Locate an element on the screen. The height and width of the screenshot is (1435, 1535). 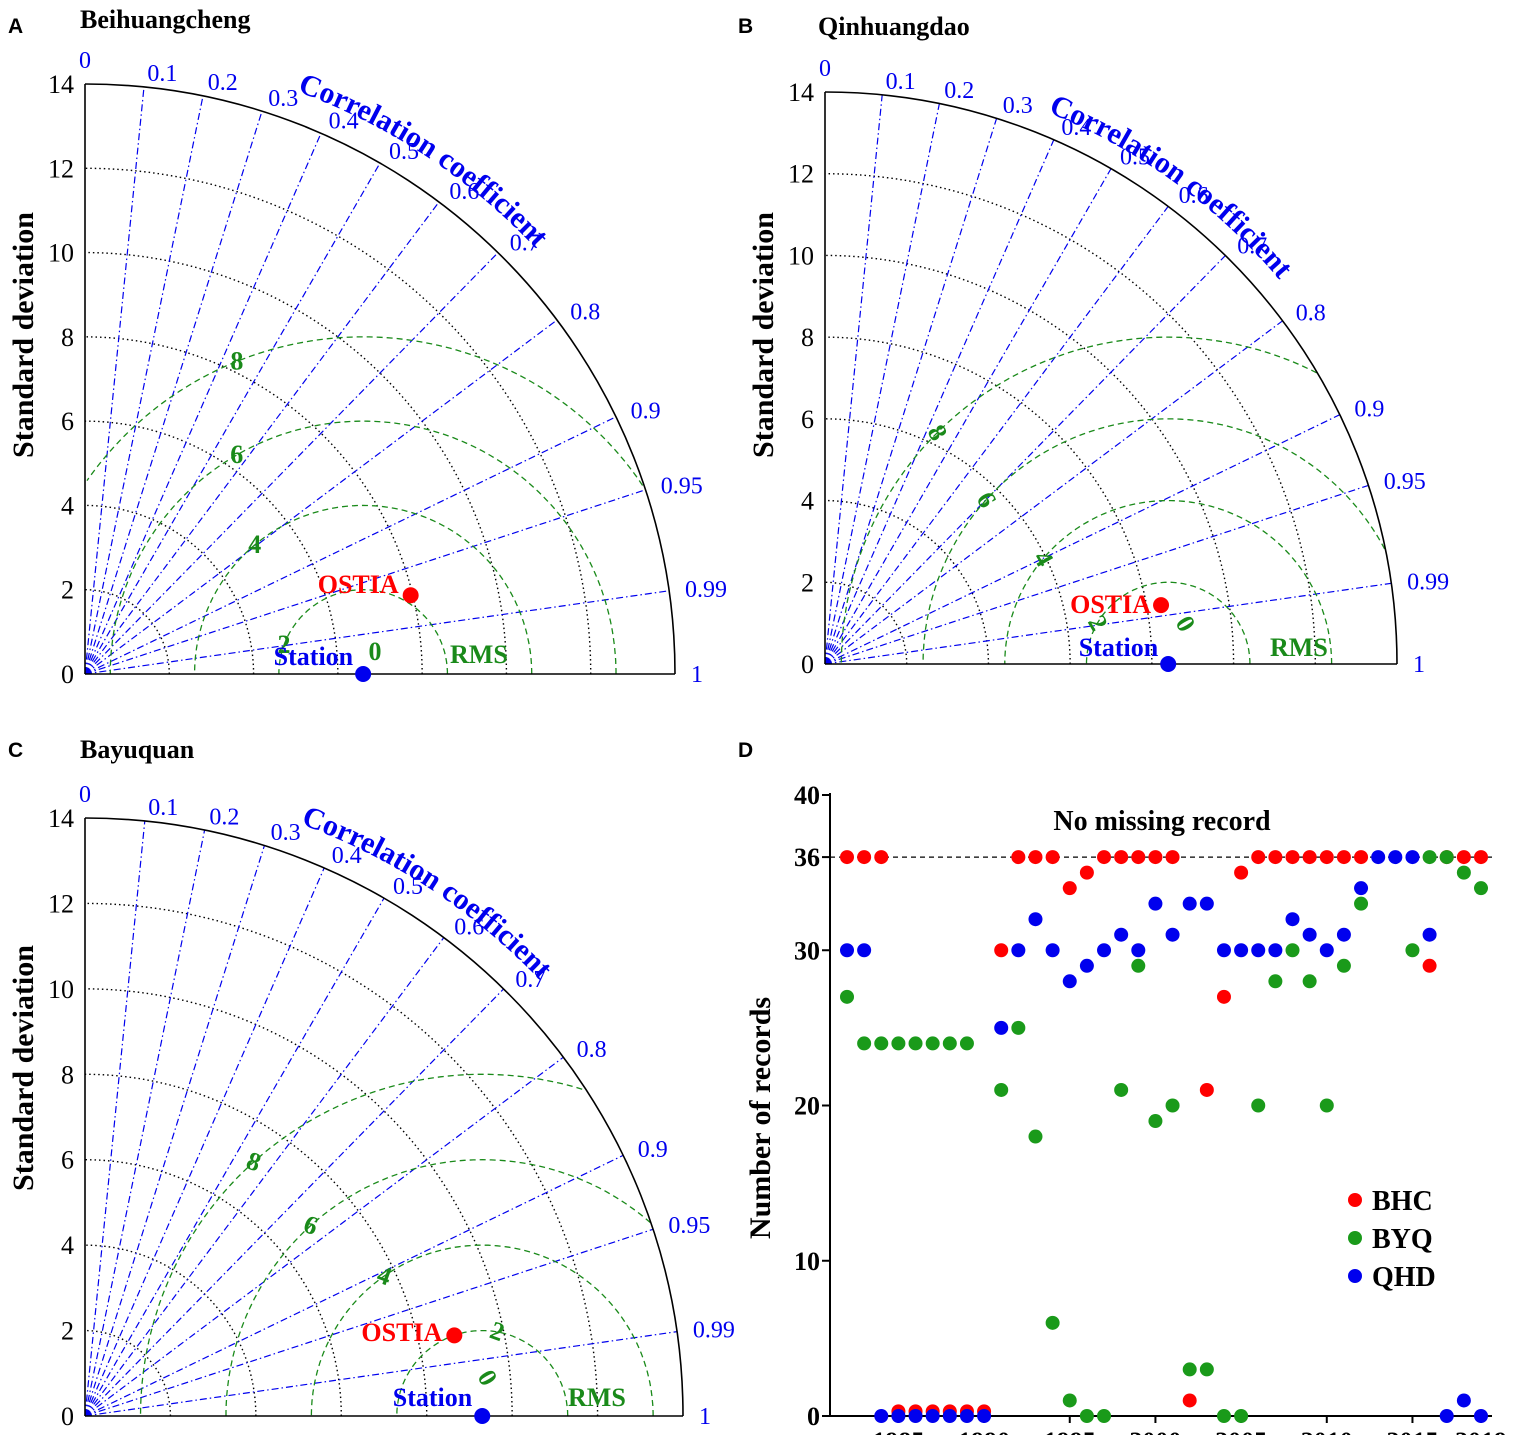
station-label-b: Station is located at coordinates (1119, 647).